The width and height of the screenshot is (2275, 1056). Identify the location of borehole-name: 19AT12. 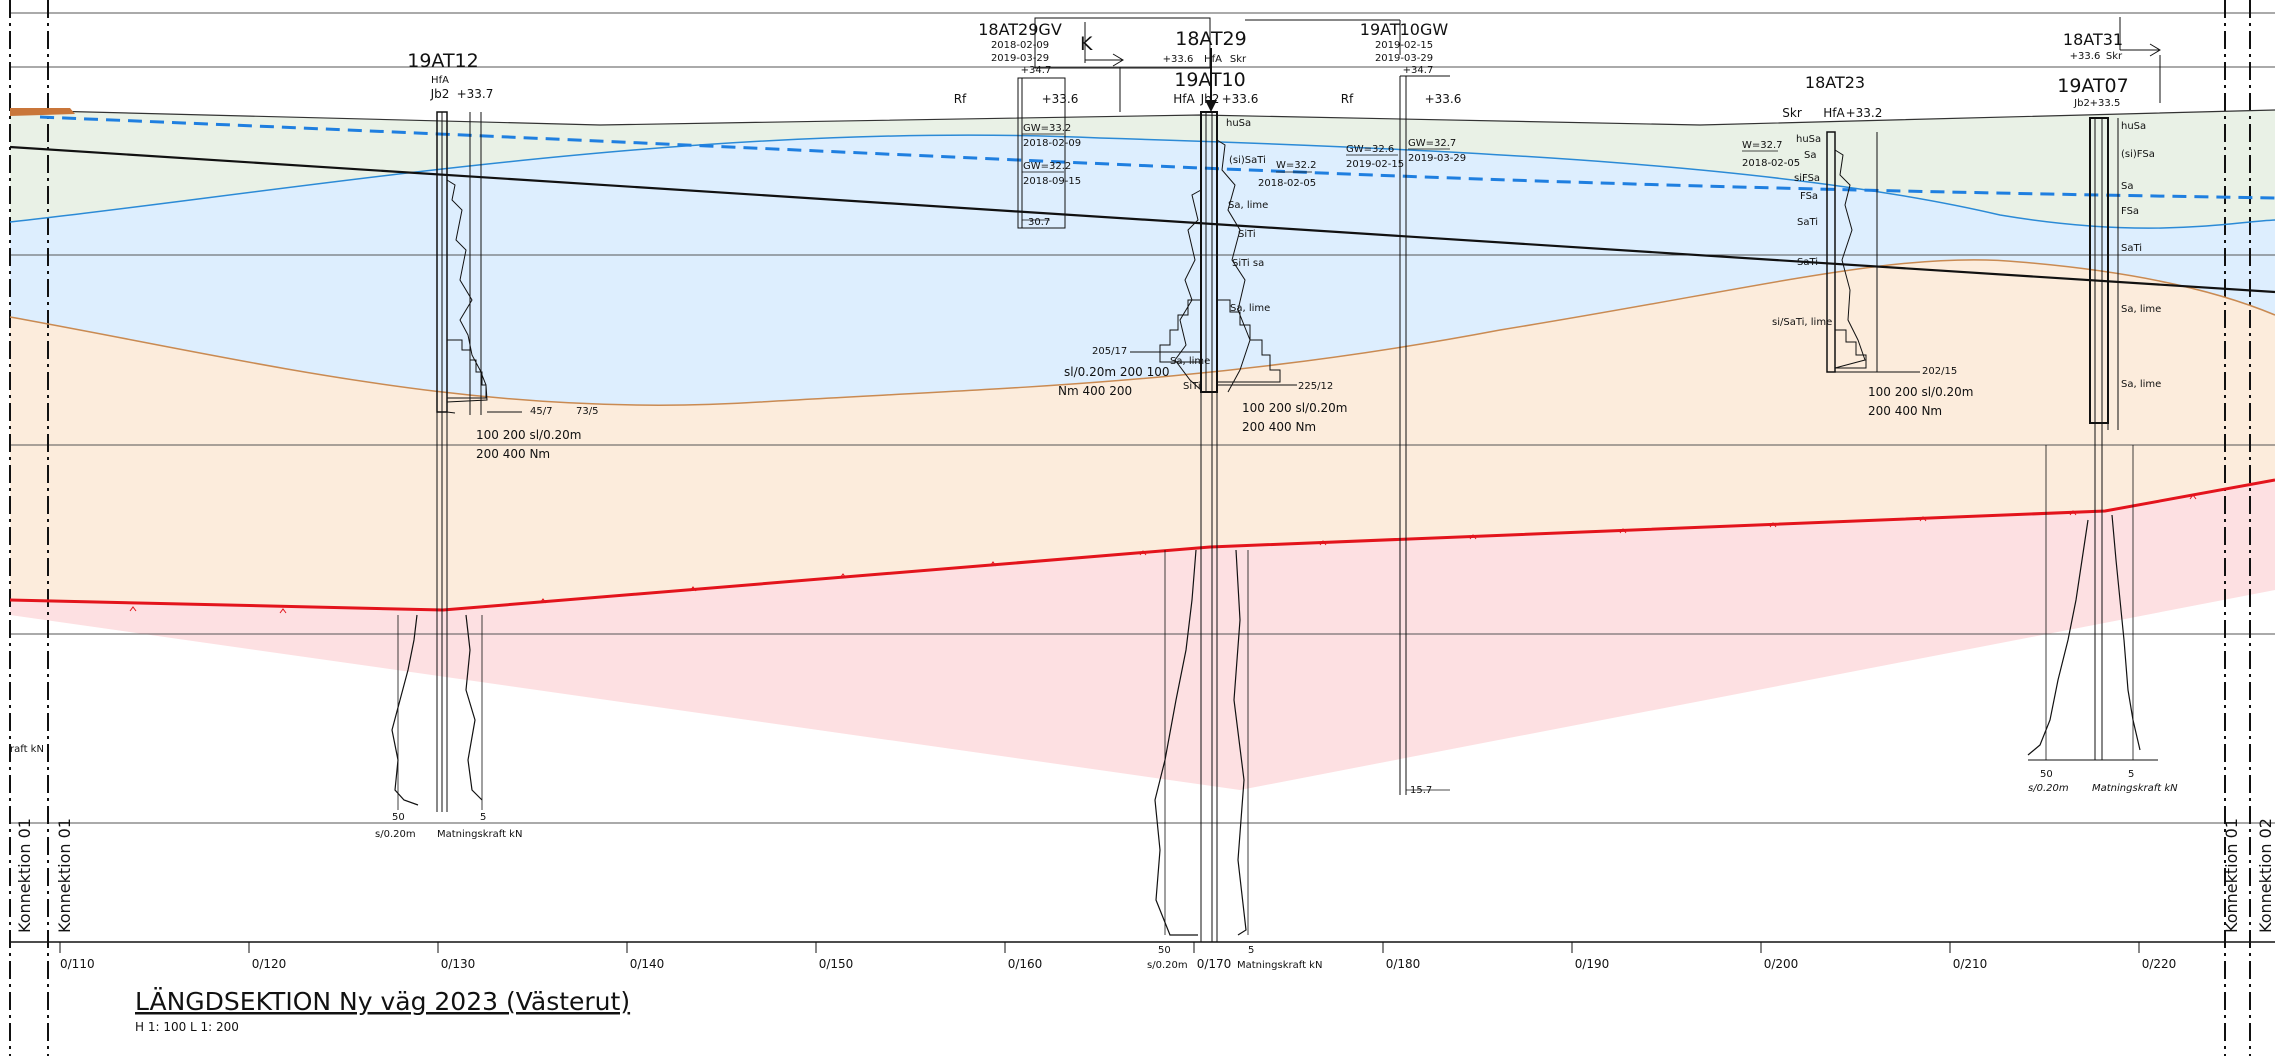
(442, 61).